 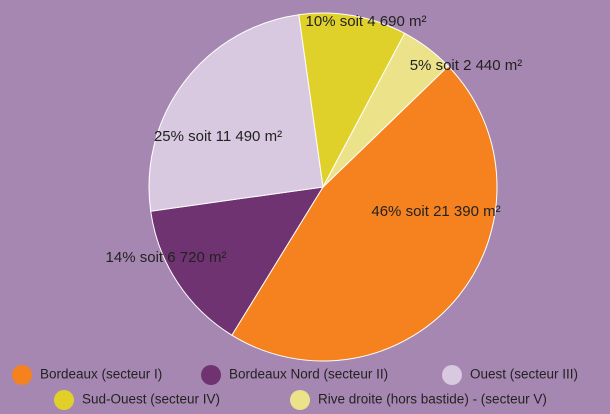 What do you see at coordinates (435, 211) in the screenshot?
I see `slice-label: 46% soit 21 390 m²` at bounding box center [435, 211].